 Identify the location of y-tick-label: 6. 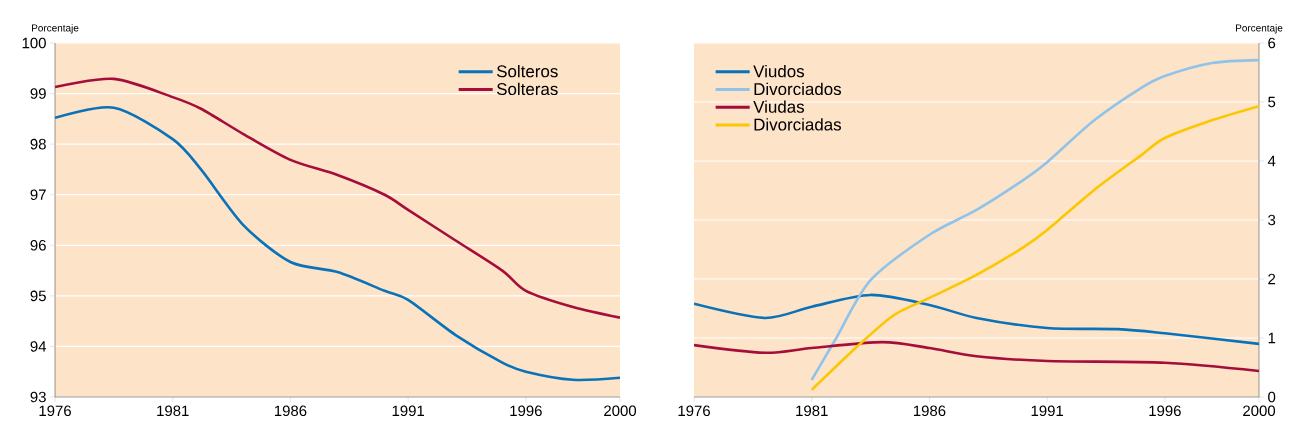
(1272, 43).